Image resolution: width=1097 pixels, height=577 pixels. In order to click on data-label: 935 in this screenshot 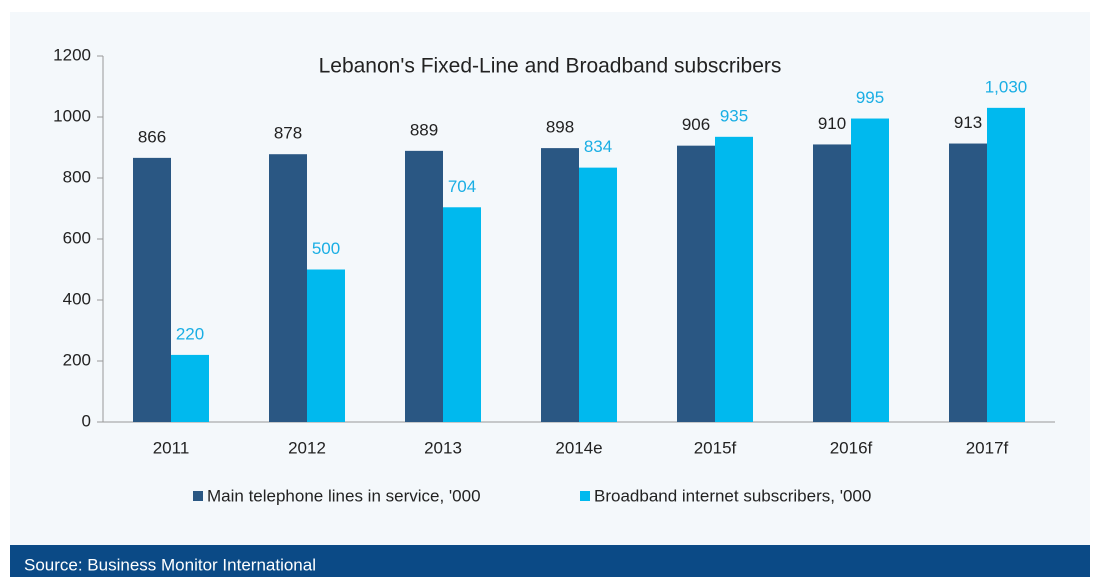, I will do `click(734, 115)`.